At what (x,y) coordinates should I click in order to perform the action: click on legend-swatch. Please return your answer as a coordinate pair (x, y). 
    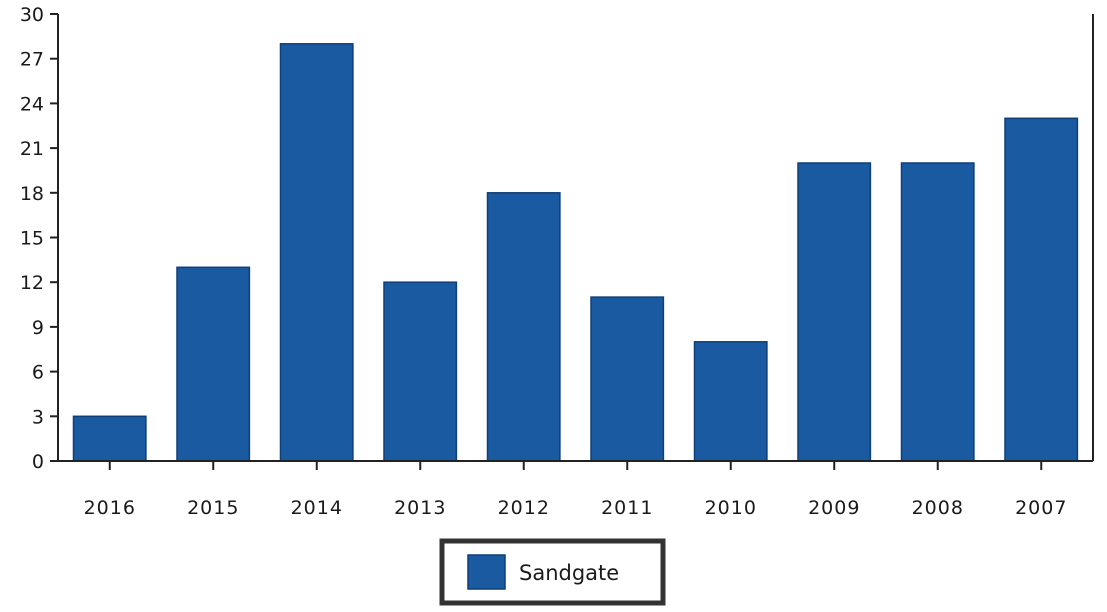
    Looking at the image, I should click on (486, 572).